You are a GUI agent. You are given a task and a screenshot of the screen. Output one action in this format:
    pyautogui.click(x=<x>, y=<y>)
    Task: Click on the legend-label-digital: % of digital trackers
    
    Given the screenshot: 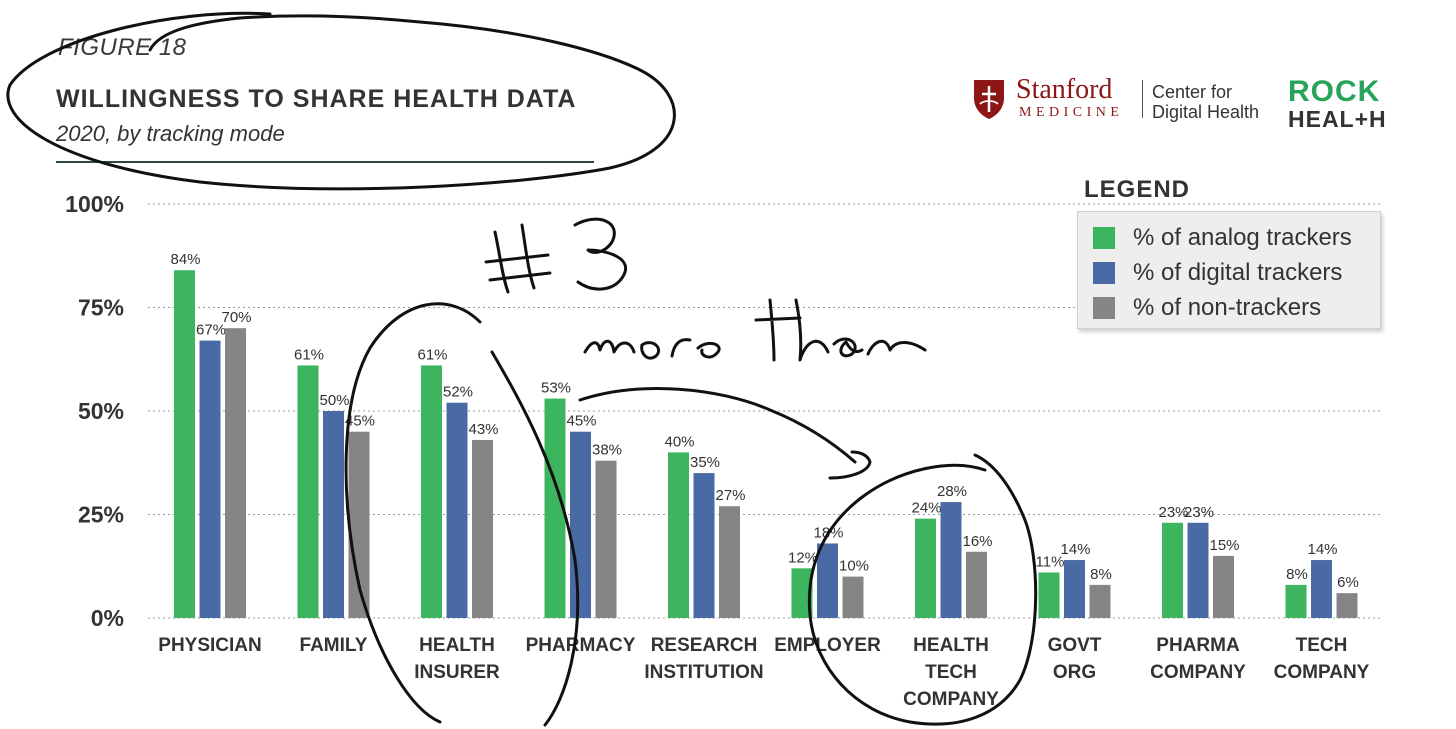 What is the action you would take?
    pyautogui.click(x=1238, y=272)
    